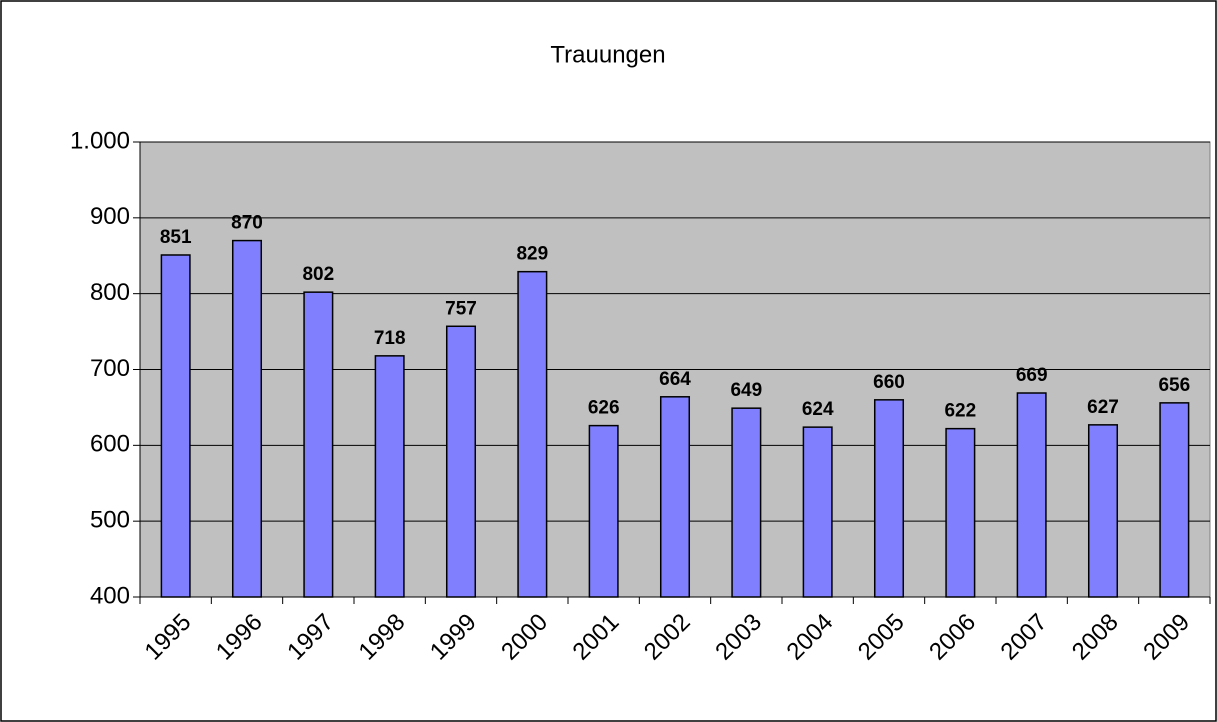 This screenshot has width=1217, height=722. What do you see at coordinates (110, 595) in the screenshot?
I see `y-tick-label: 400` at bounding box center [110, 595].